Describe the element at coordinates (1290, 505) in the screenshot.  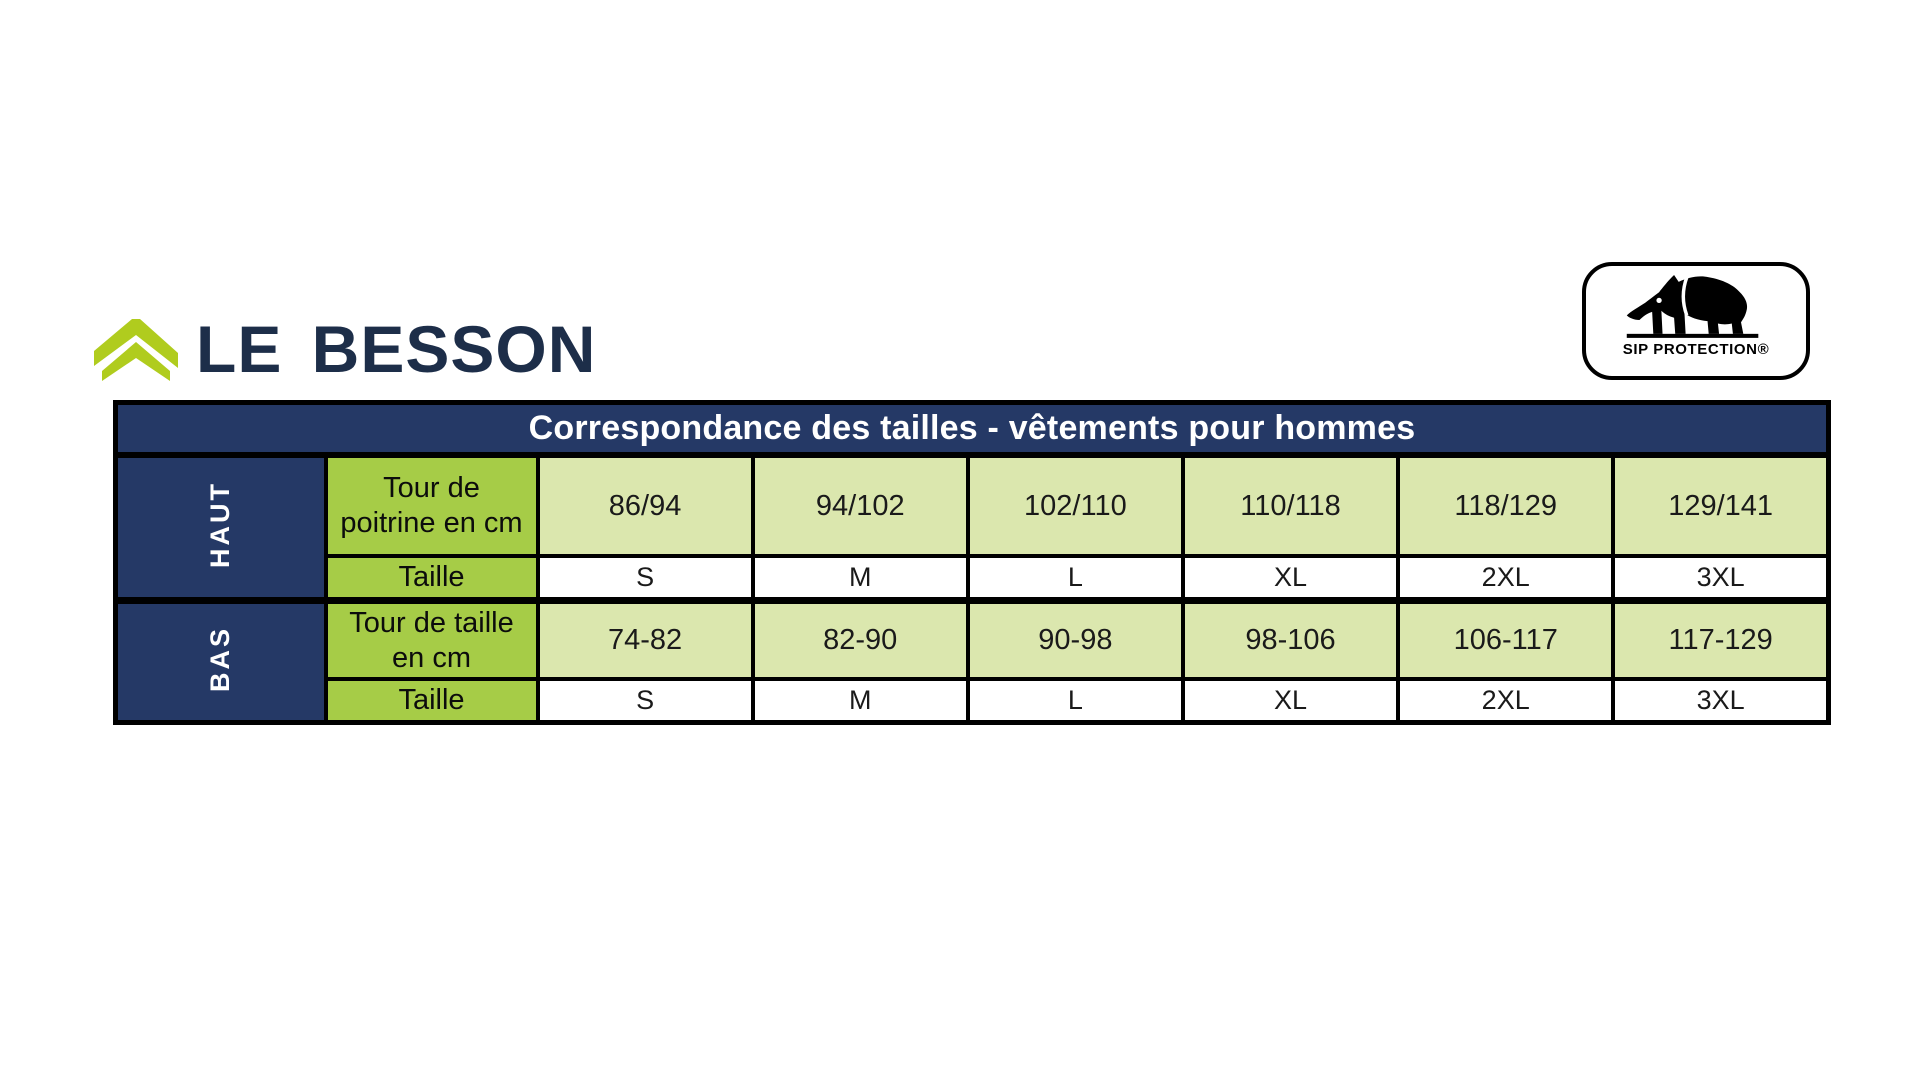
I see `haut-measure-value: 110/118` at that location.